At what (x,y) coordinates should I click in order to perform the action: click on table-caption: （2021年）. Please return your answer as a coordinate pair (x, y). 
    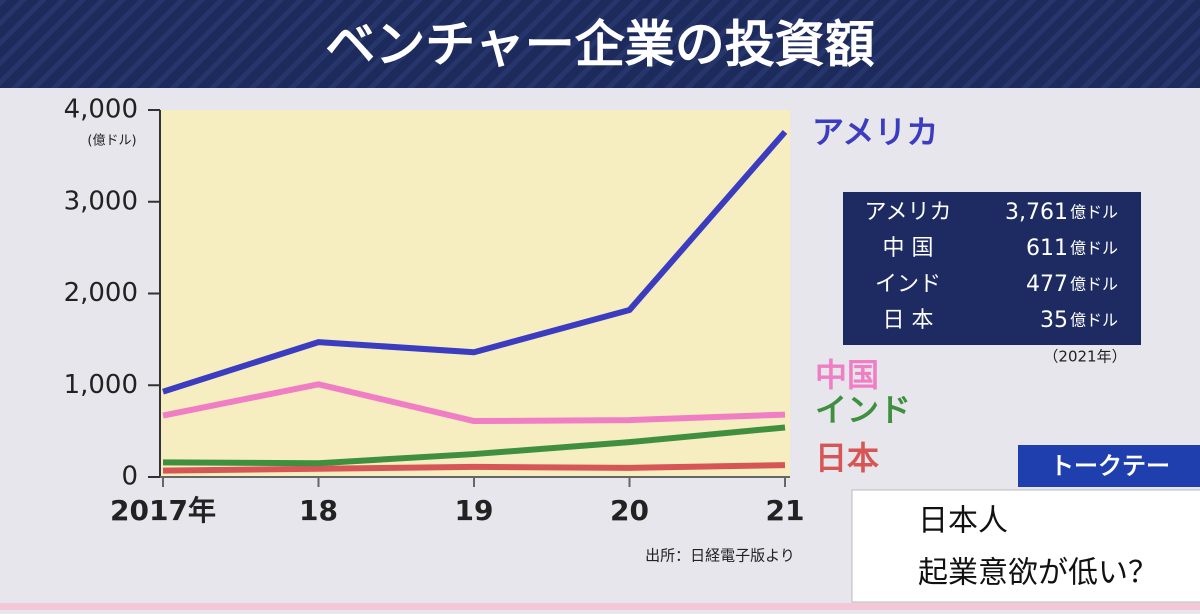
    Looking at the image, I should click on (1084, 357).